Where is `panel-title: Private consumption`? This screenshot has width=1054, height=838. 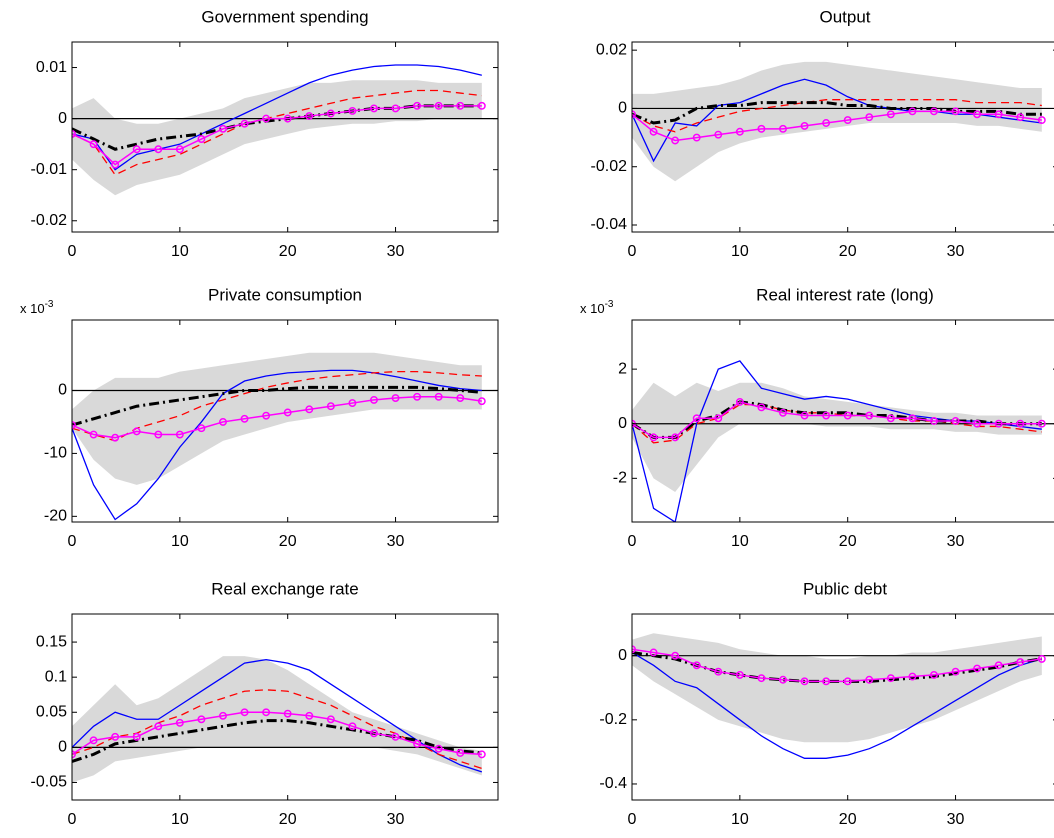
panel-title: Private consumption is located at coordinates (285, 294).